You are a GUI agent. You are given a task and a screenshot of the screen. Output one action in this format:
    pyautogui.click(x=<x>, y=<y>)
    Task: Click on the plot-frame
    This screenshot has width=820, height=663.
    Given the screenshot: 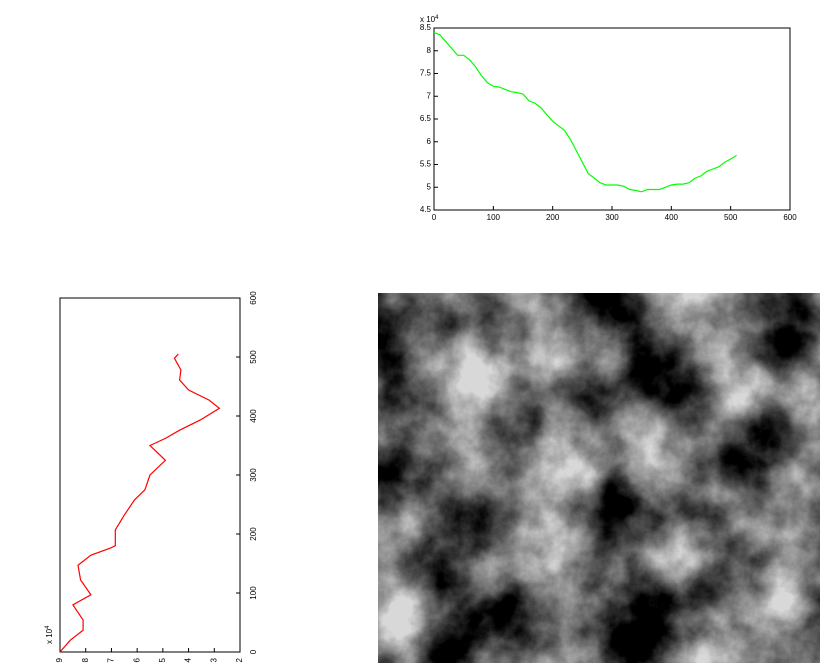 What is the action you would take?
    pyautogui.click(x=612, y=119)
    